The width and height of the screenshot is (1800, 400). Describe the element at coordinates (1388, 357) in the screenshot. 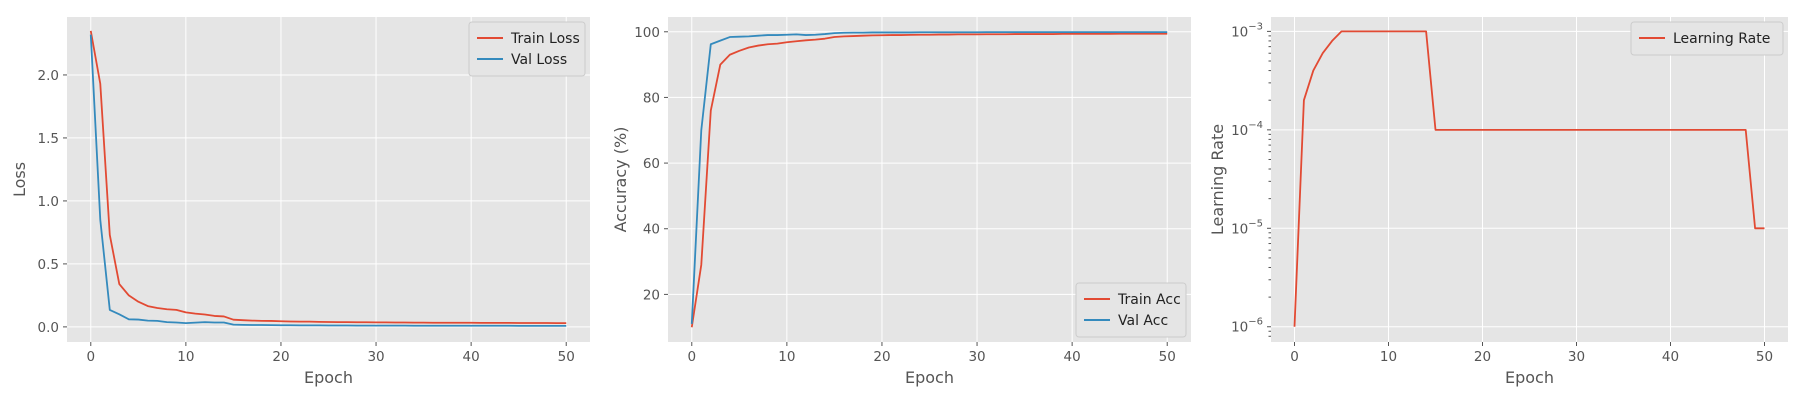

I see `learning-rate-x-tick-label: 10` at that location.